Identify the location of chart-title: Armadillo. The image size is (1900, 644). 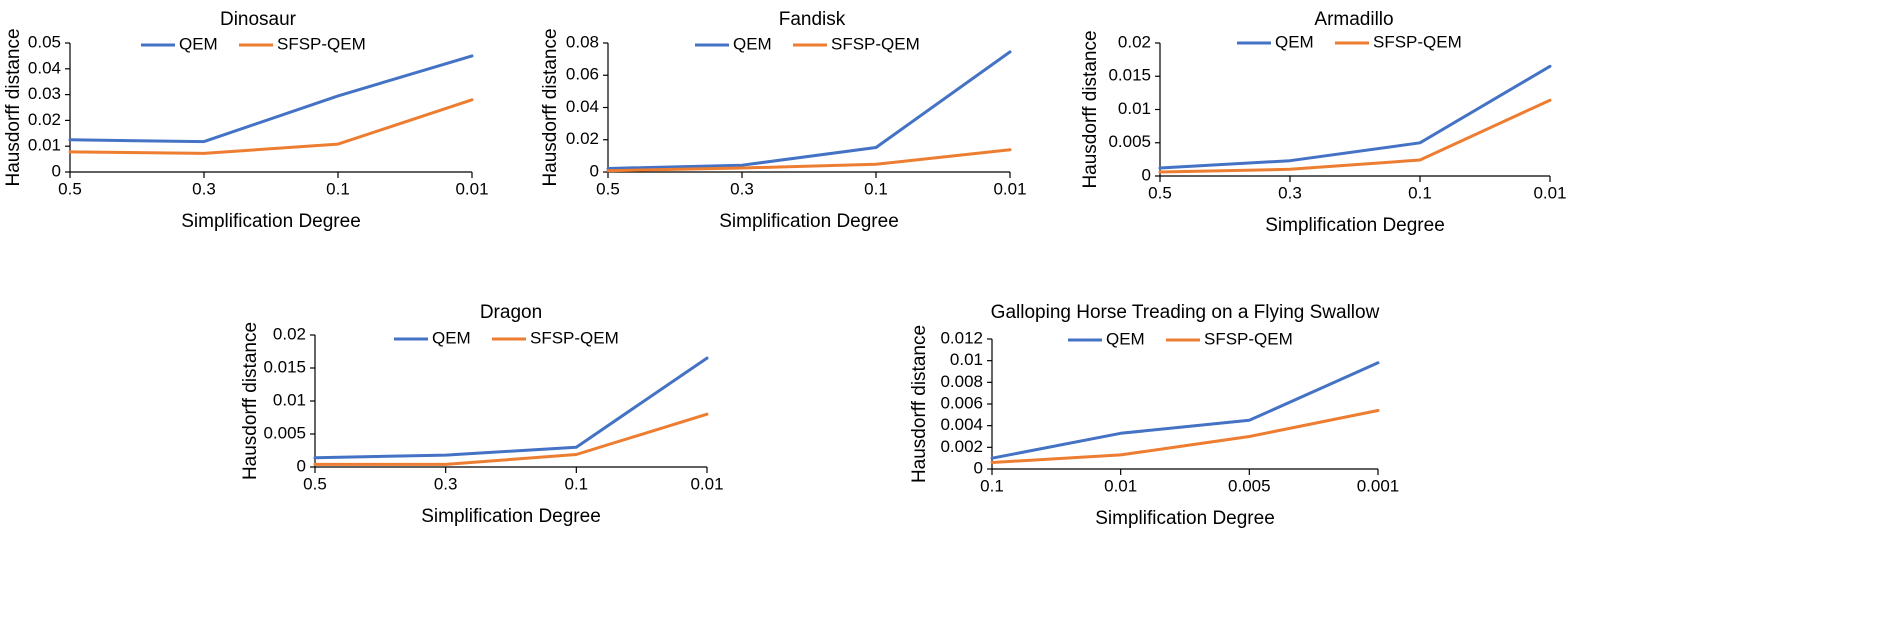
(1353, 19).